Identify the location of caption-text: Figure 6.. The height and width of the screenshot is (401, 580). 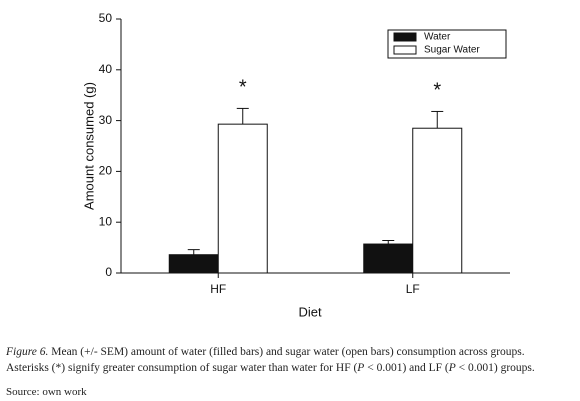
(27, 352).